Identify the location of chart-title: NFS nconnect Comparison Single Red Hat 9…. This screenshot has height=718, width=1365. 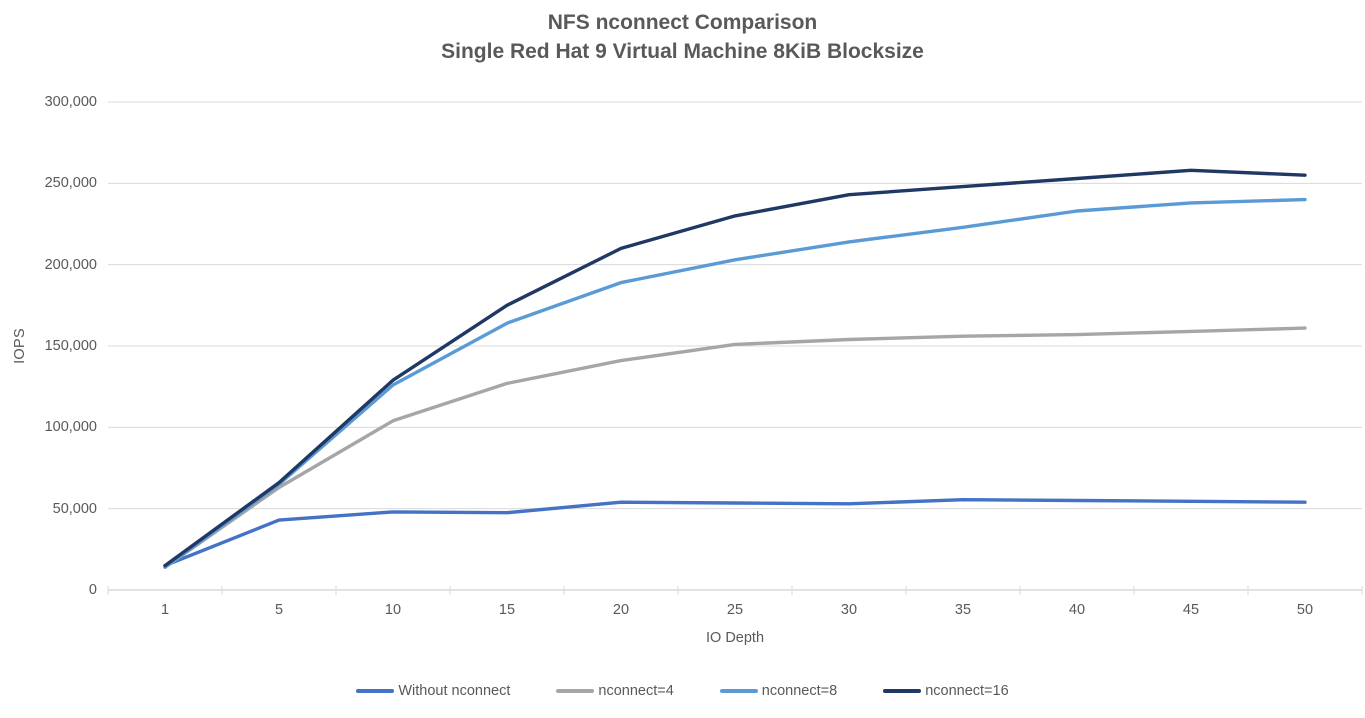
(682, 37).